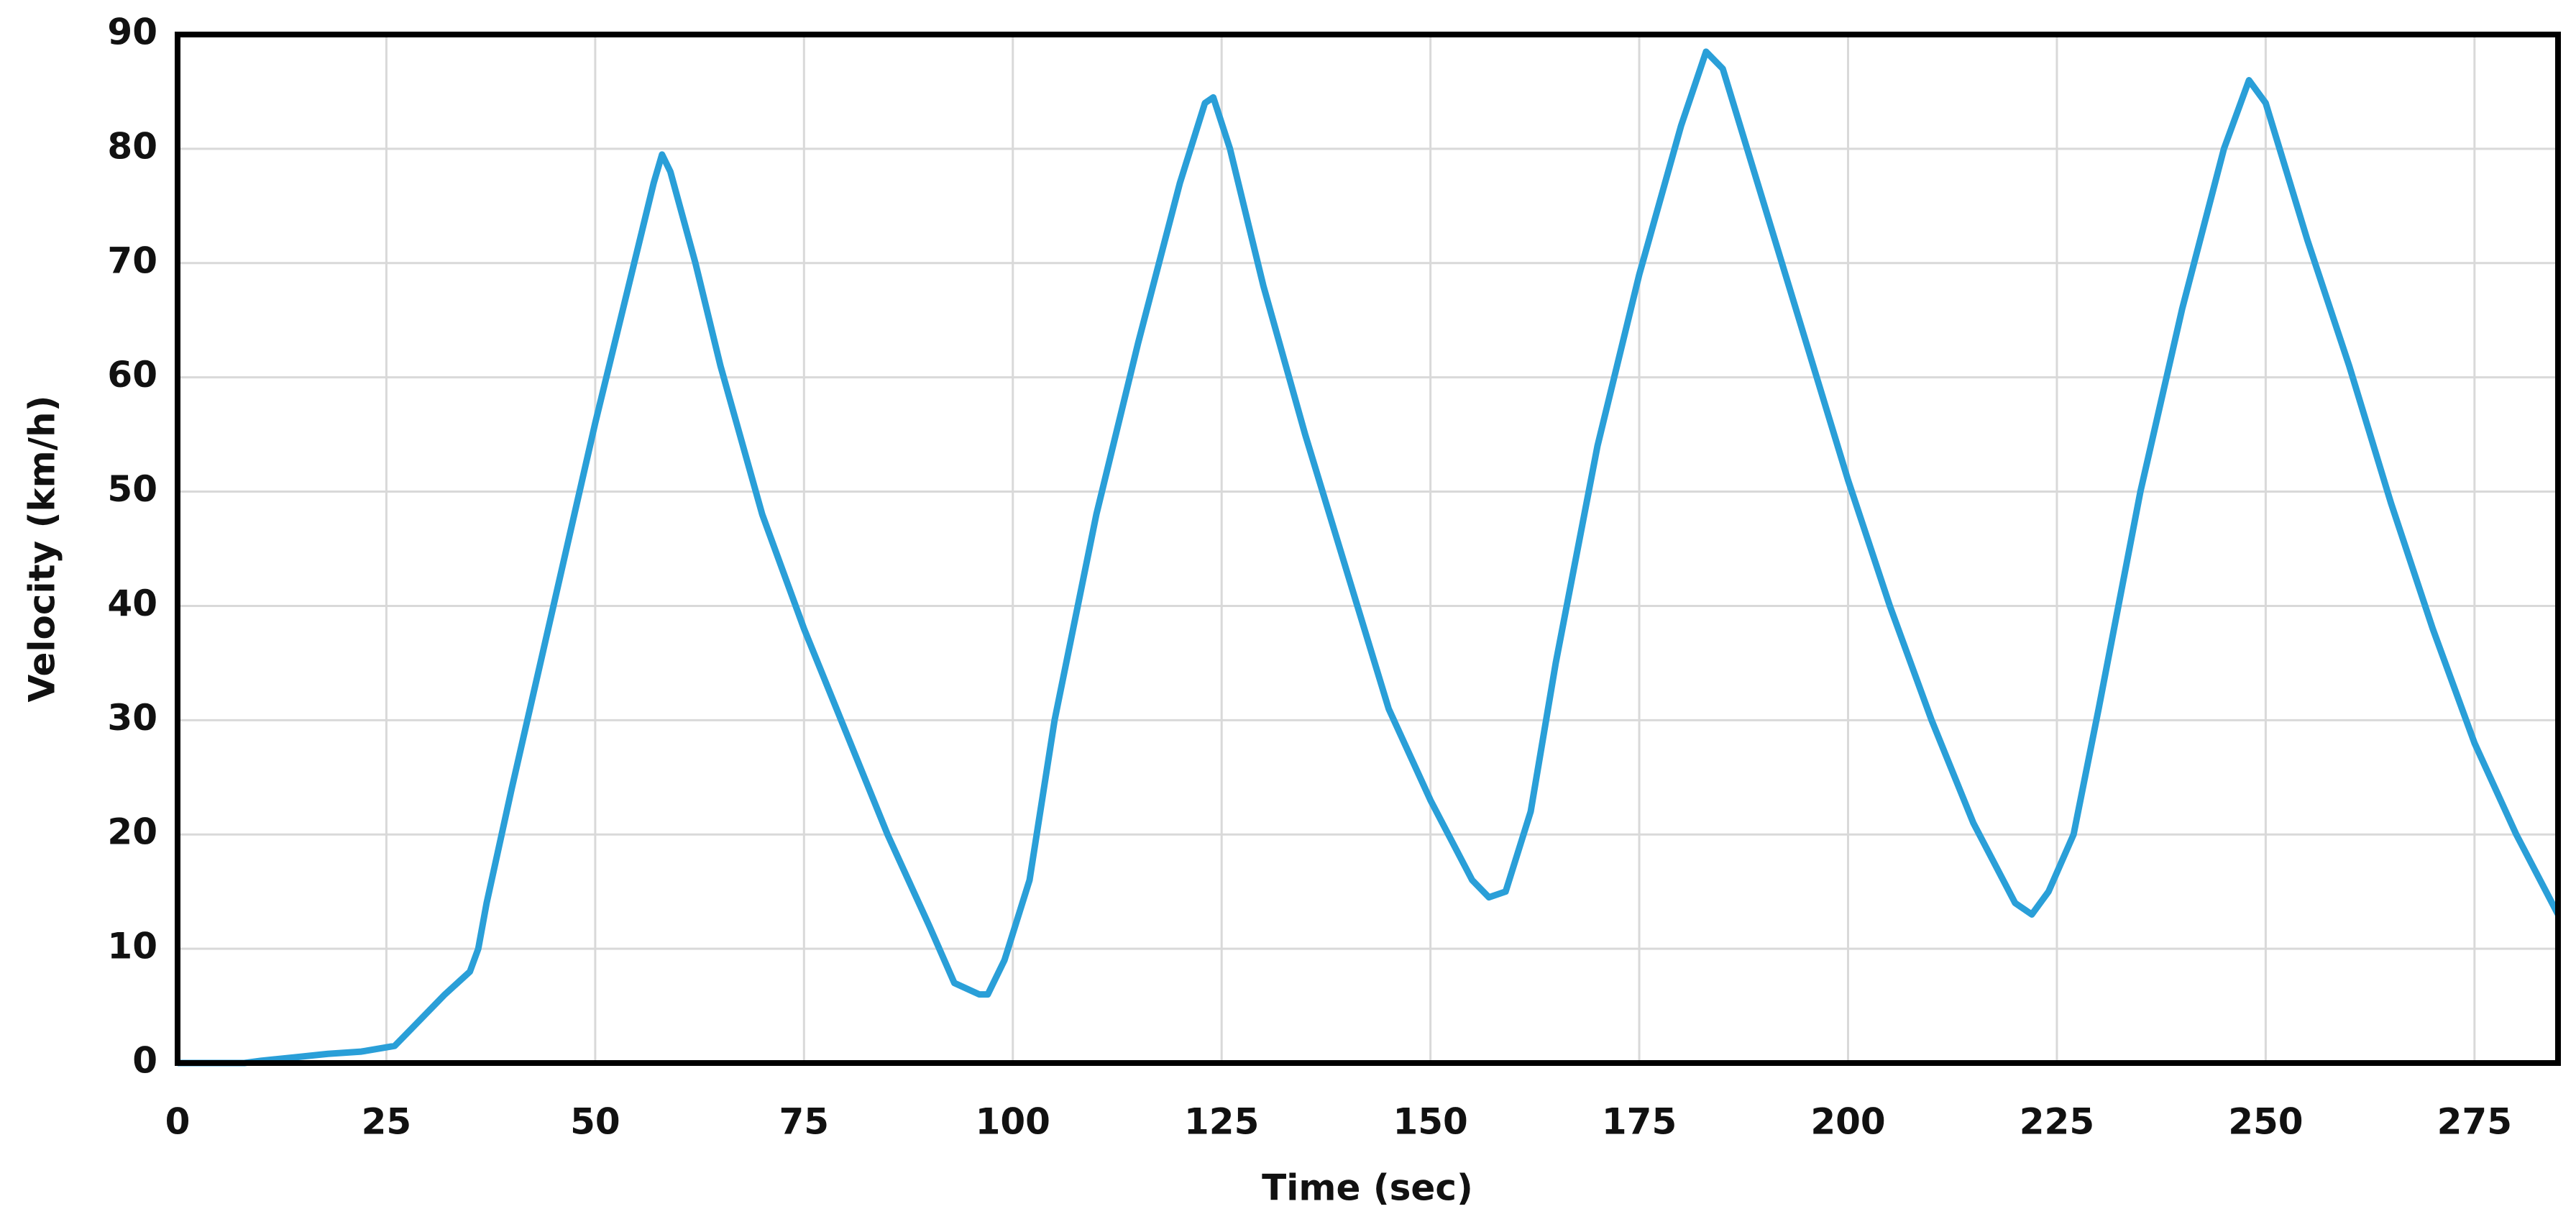 The height and width of the screenshot is (1227, 2576). Describe the element at coordinates (132, 32) in the screenshot. I see `y-tick-label: 90` at that location.